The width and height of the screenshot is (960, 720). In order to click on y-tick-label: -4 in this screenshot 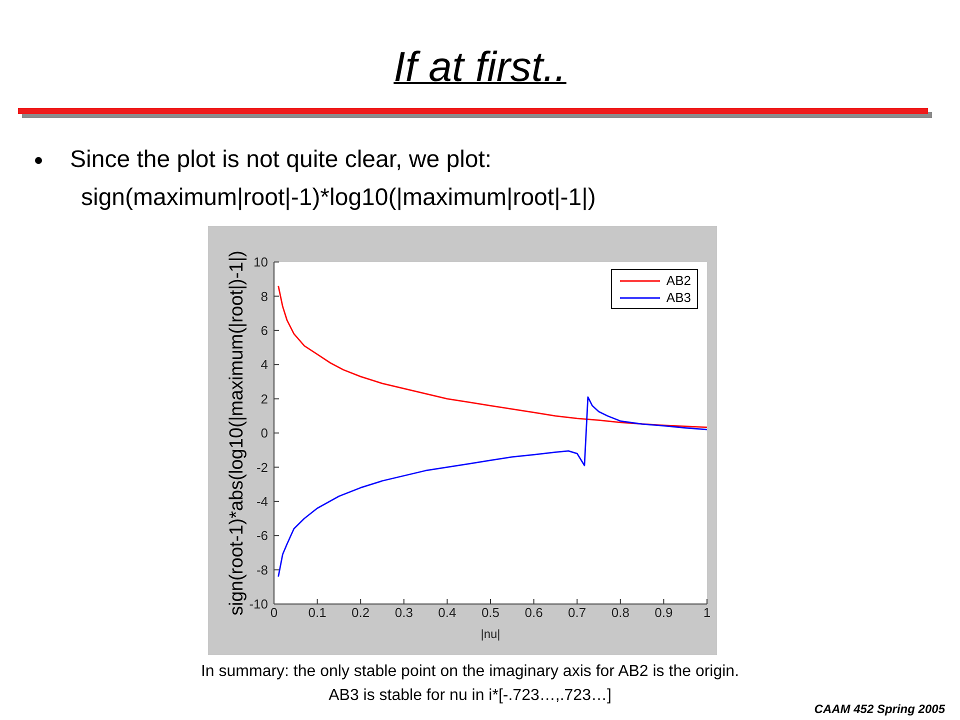, I will do `click(262, 502)`.